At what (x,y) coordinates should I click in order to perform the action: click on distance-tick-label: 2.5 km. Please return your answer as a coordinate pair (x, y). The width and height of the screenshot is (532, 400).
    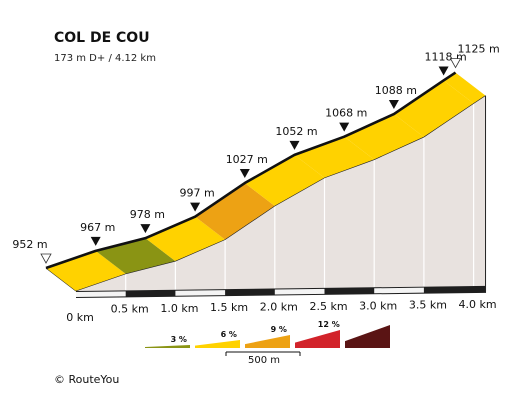
    Looking at the image, I should click on (328, 306).